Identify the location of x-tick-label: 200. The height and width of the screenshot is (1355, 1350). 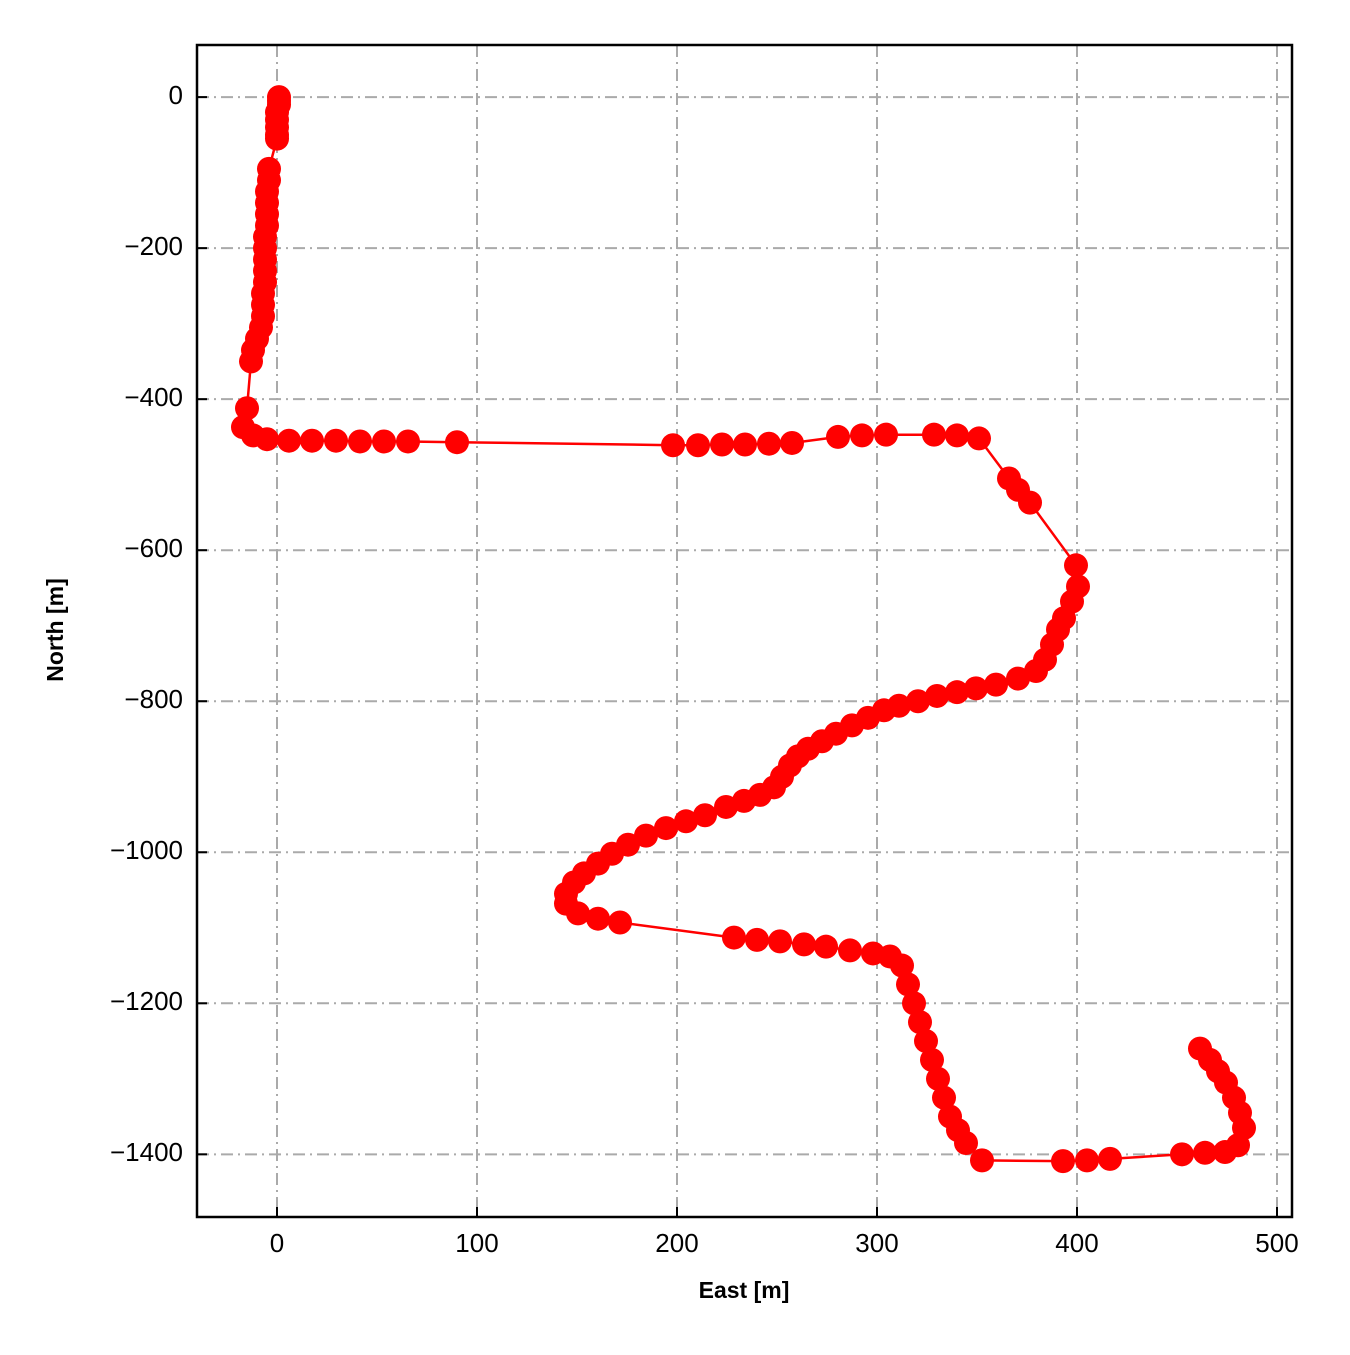
(676, 1243).